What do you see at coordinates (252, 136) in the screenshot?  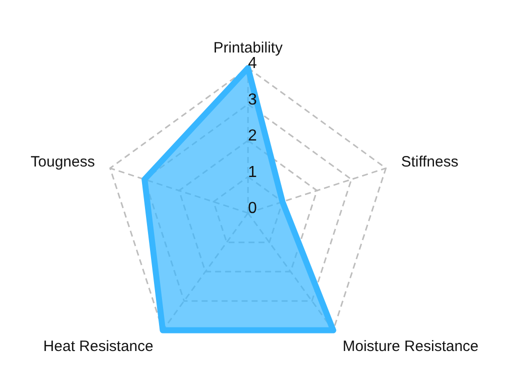 I see `y-tick-label: 2` at bounding box center [252, 136].